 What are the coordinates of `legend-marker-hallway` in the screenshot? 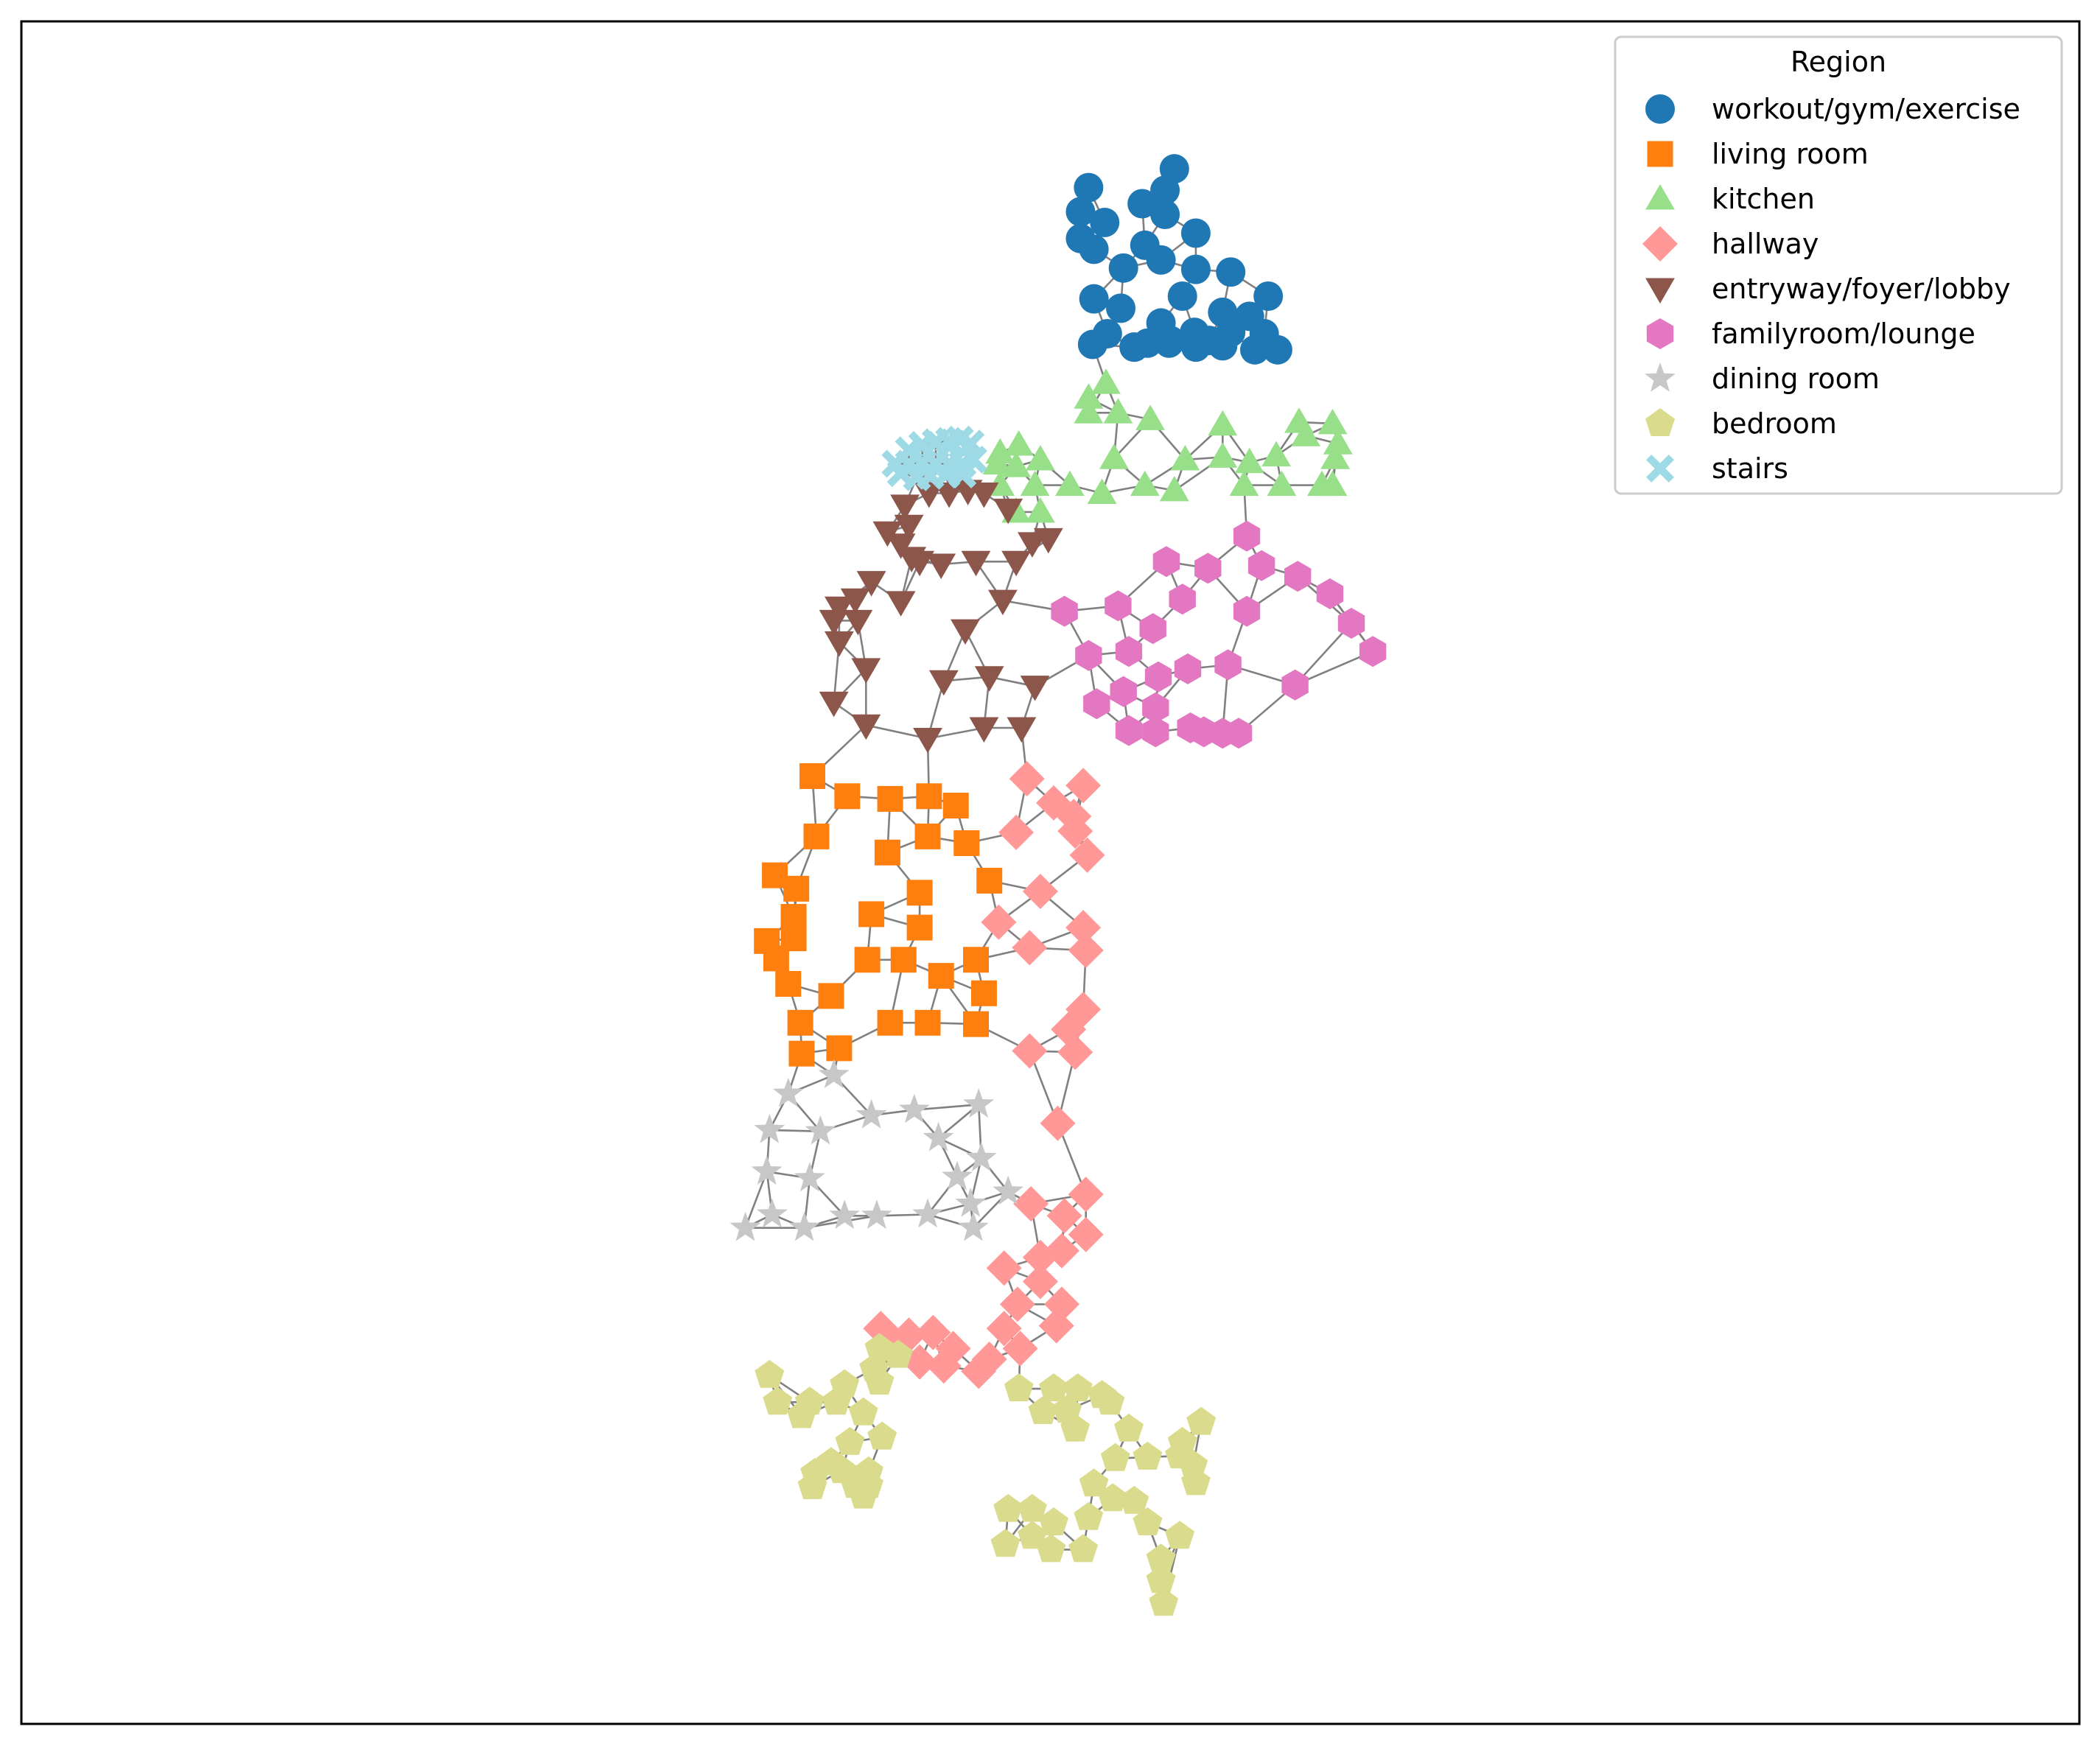 It's located at (1660, 244).